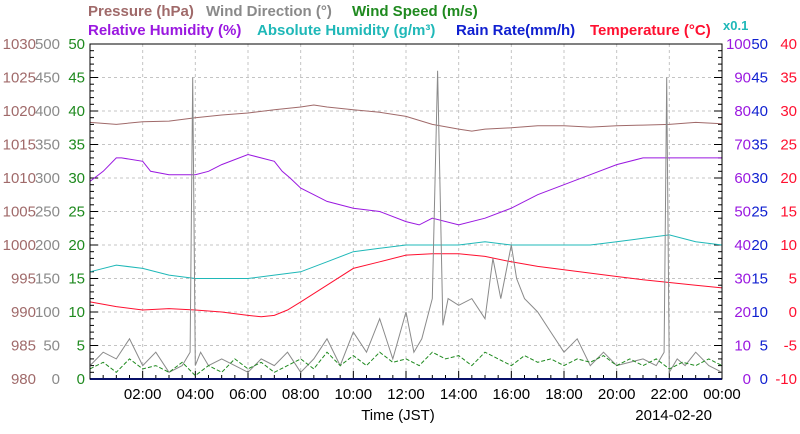  Describe the element at coordinates (673, 415) in the screenshot. I see `date-label: 2014-02-20` at that location.